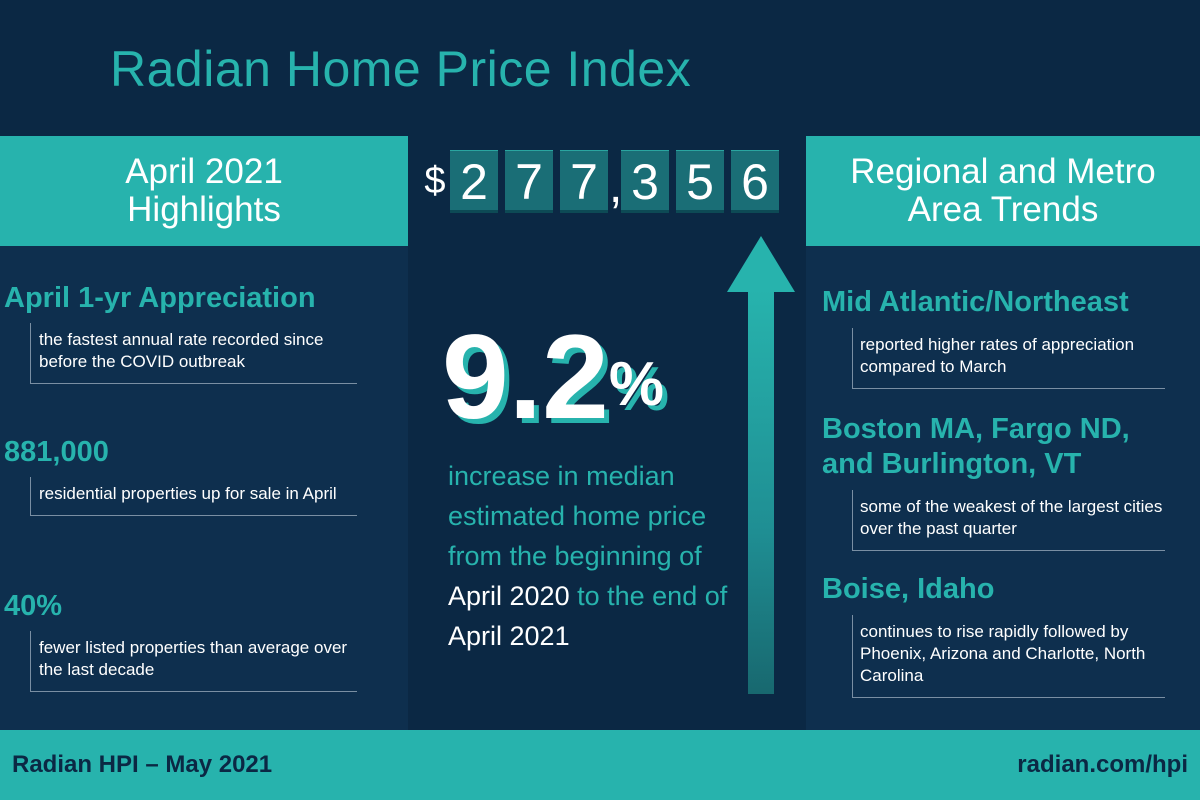  I want to click on stat-desc-date-end: April 2021, so click(509, 636).